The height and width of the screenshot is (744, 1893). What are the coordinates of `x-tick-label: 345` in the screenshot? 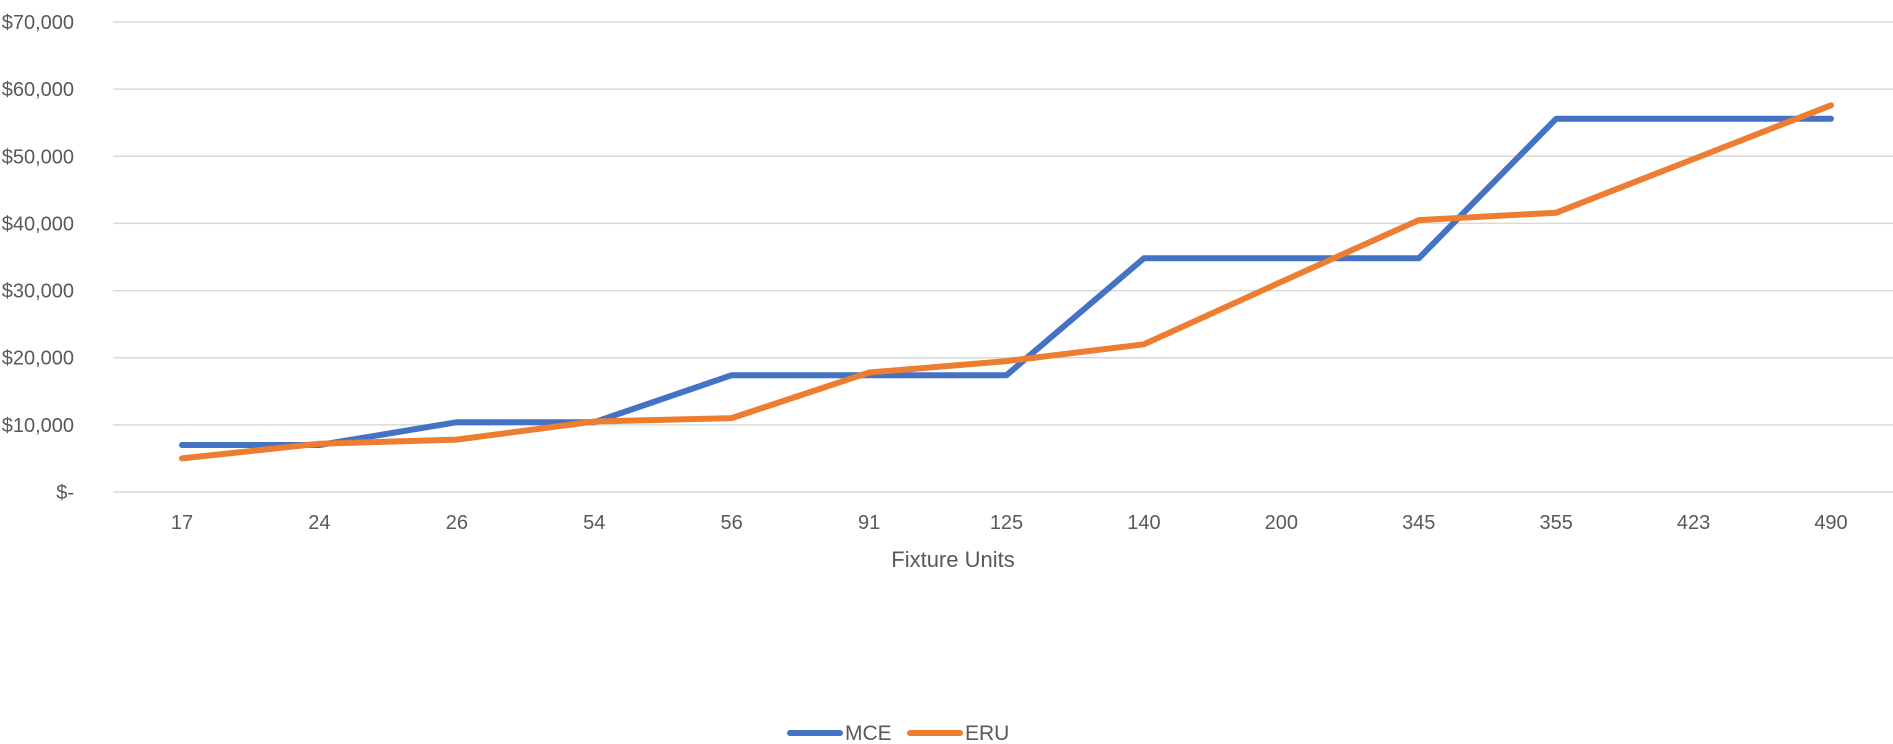 It's located at (1418, 523).